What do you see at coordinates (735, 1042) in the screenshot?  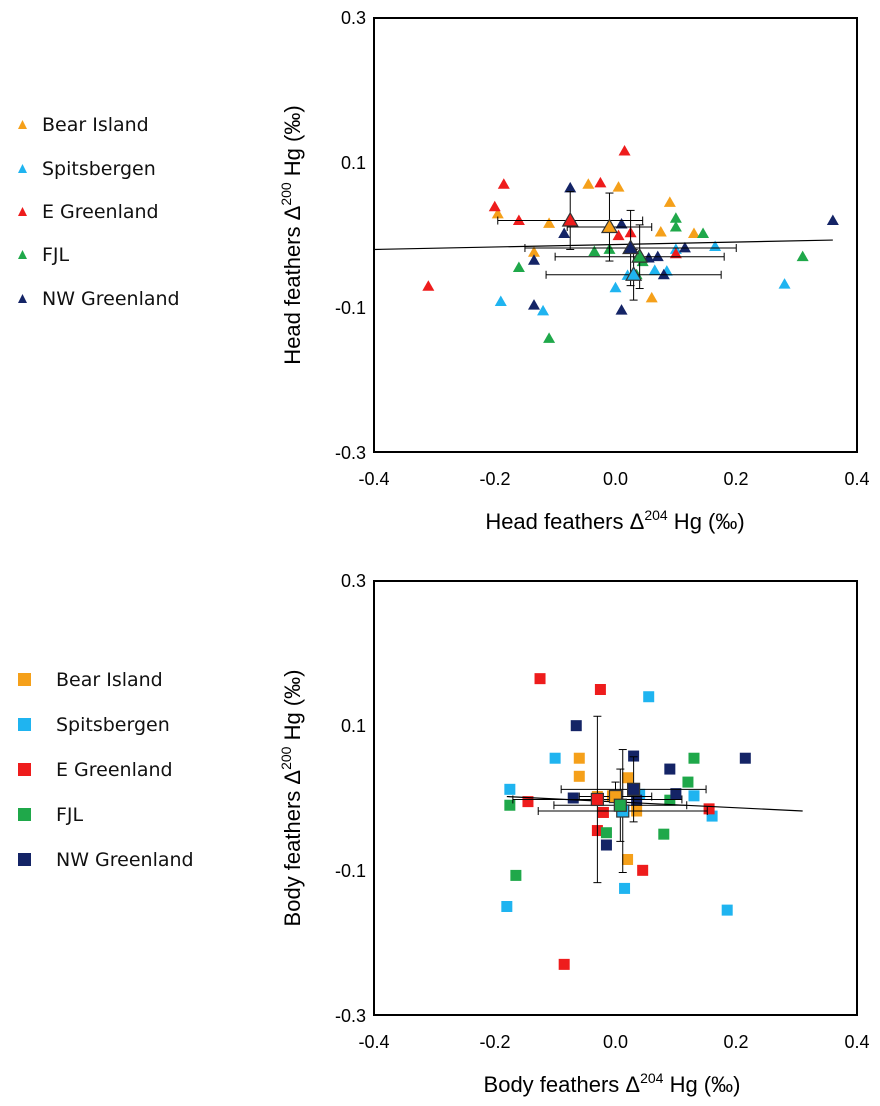 I see `x-tick-label: 0.2` at bounding box center [735, 1042].